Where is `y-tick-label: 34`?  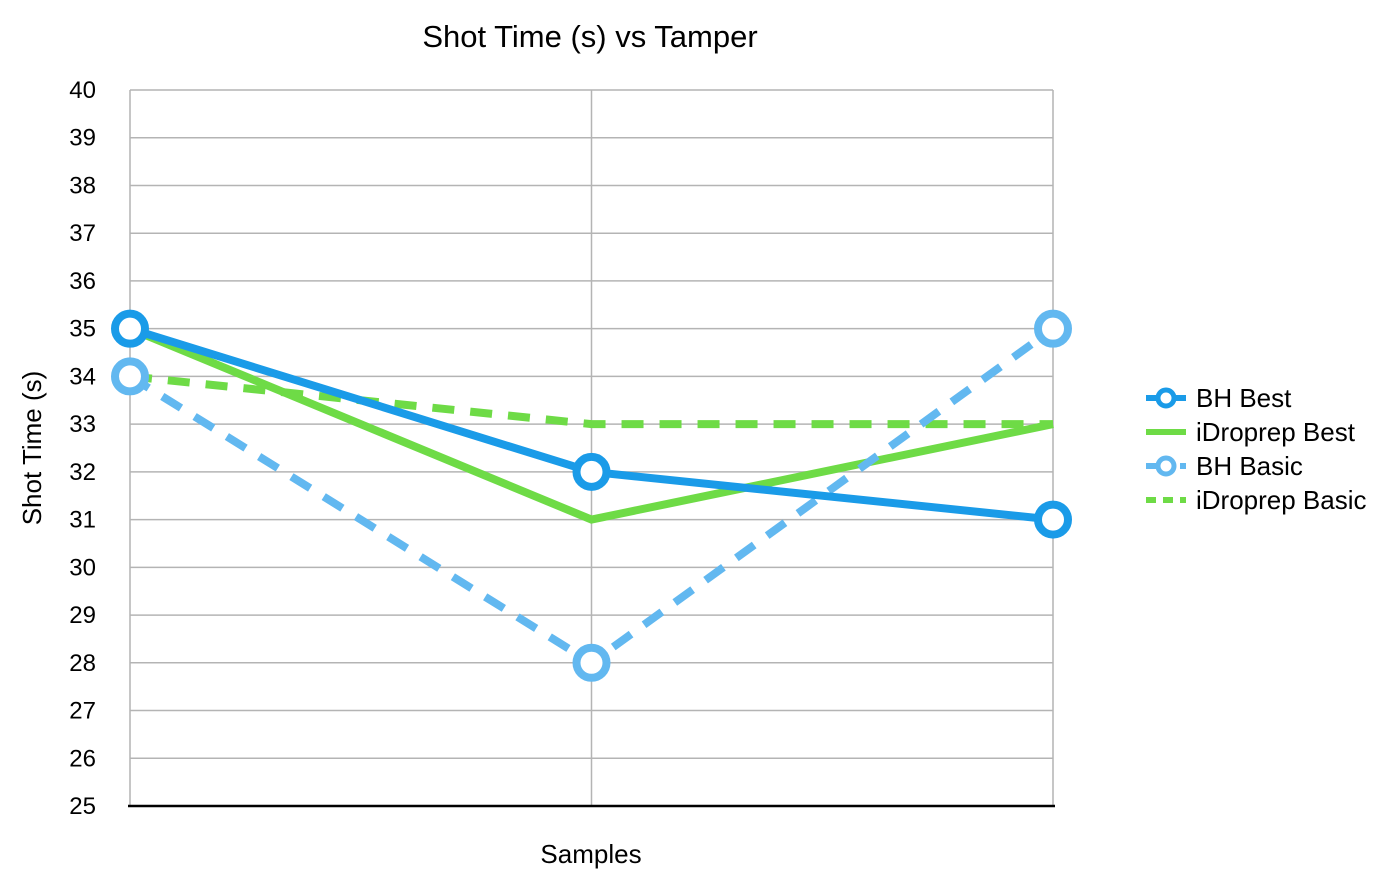 y-tick-label: 34 is located at coordinates (82, 376).